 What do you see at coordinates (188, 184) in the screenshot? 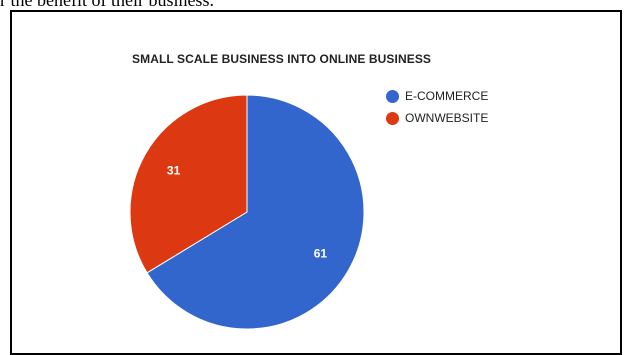
I see `pie-slice-ownwebsite` at bounding box center [188, 184].